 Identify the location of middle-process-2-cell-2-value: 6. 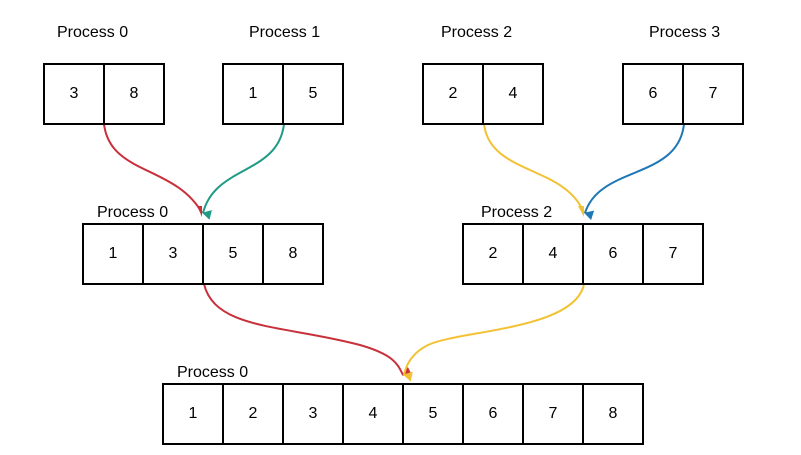
(613, 253).